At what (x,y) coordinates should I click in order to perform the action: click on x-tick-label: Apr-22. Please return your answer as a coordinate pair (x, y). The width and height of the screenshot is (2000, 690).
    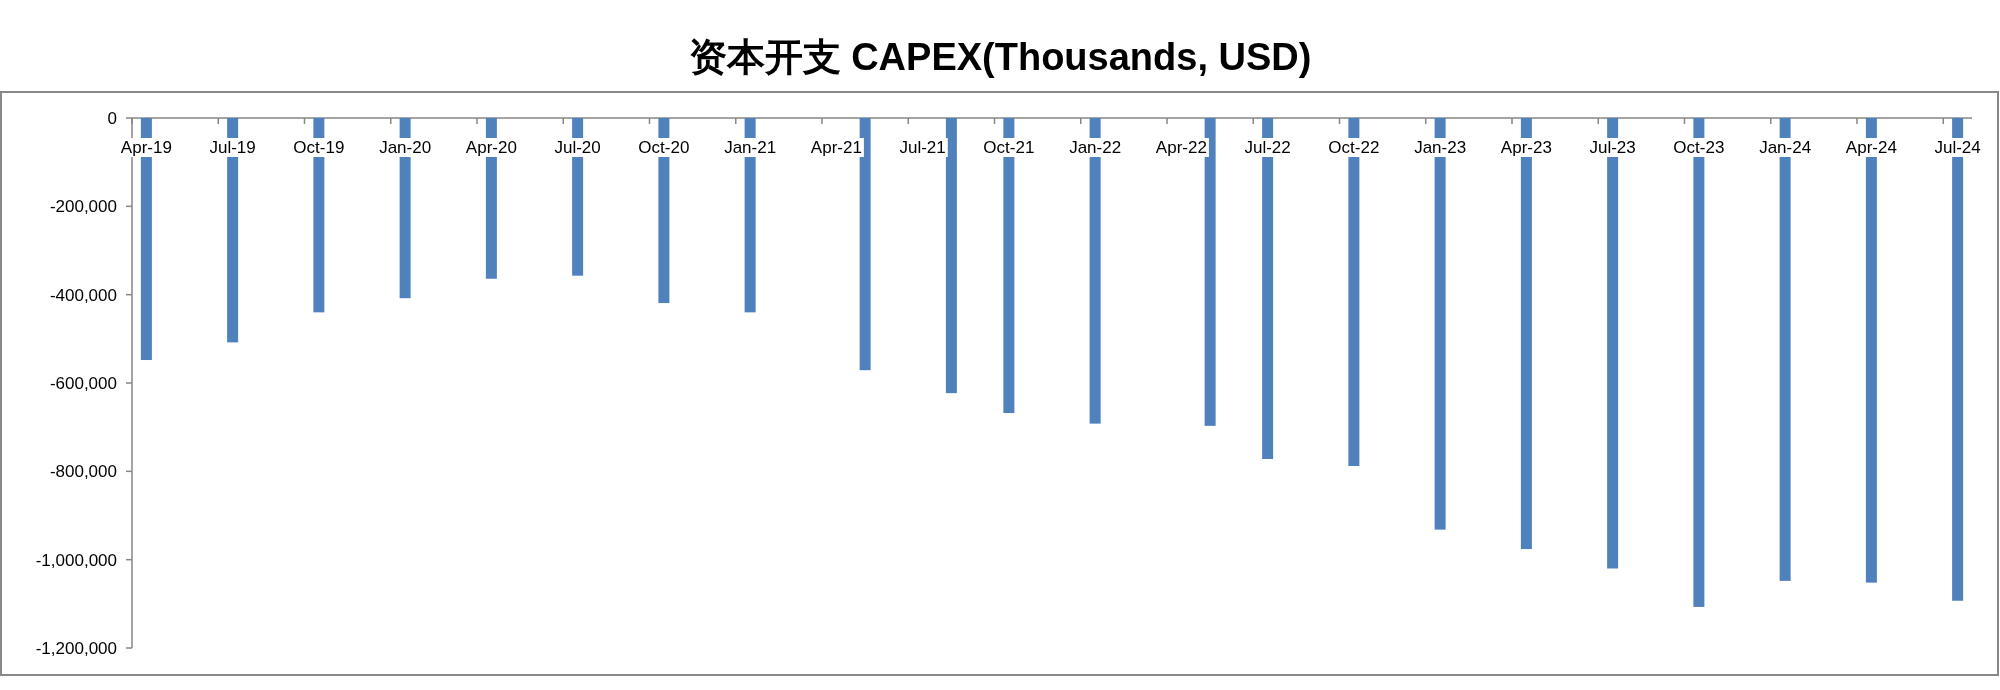
    Looking at the image, I should click on (1181, 147).